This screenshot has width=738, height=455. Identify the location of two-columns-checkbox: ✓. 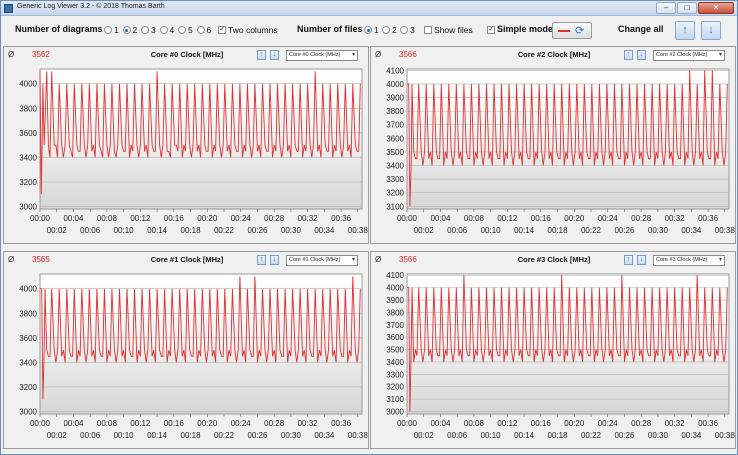
(222, 30).